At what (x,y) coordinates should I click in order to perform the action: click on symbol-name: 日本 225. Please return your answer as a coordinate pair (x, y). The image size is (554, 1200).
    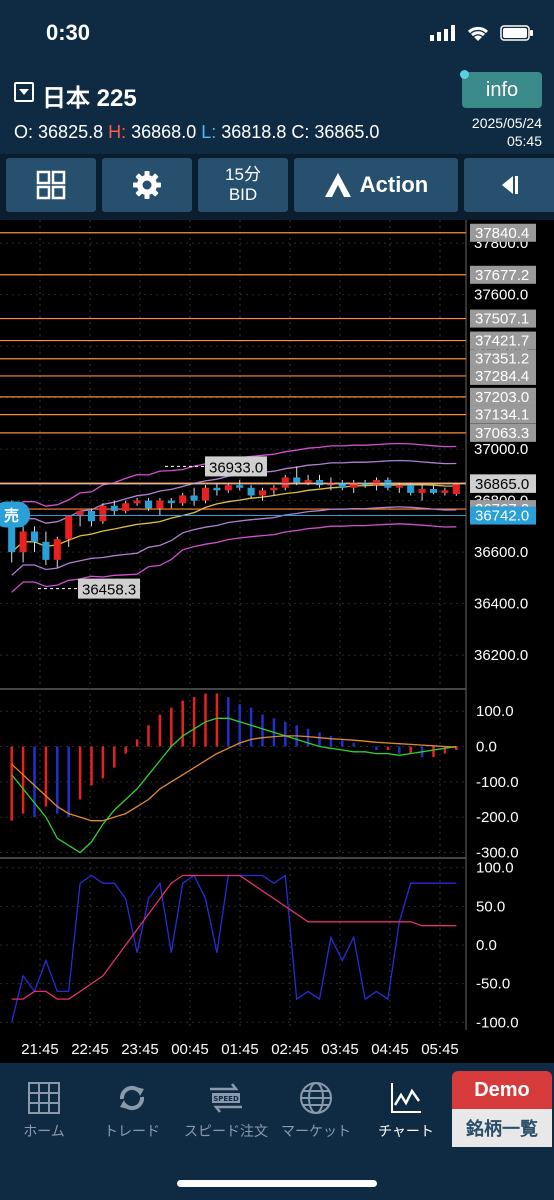
    Looking at the image, I should click on (89, 98).